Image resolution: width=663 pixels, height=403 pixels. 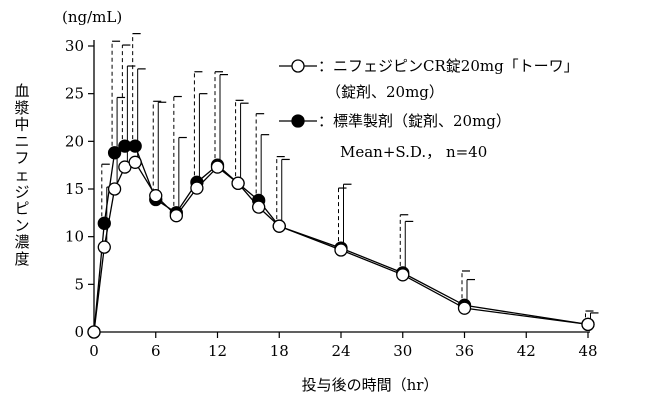 I want to click on y-axis-label-char: ピ, so click(x=21, y=209).